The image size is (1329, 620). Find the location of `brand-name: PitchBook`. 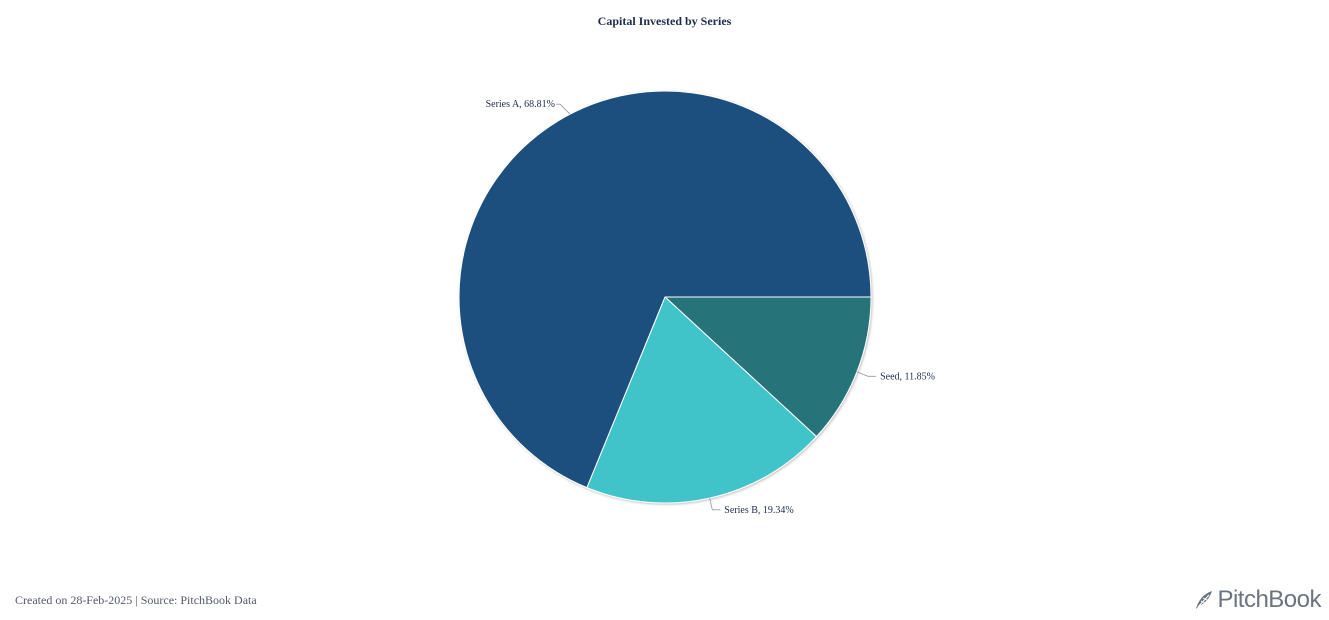

brand-name: PitchBook is located at coordinates (1269, 599).